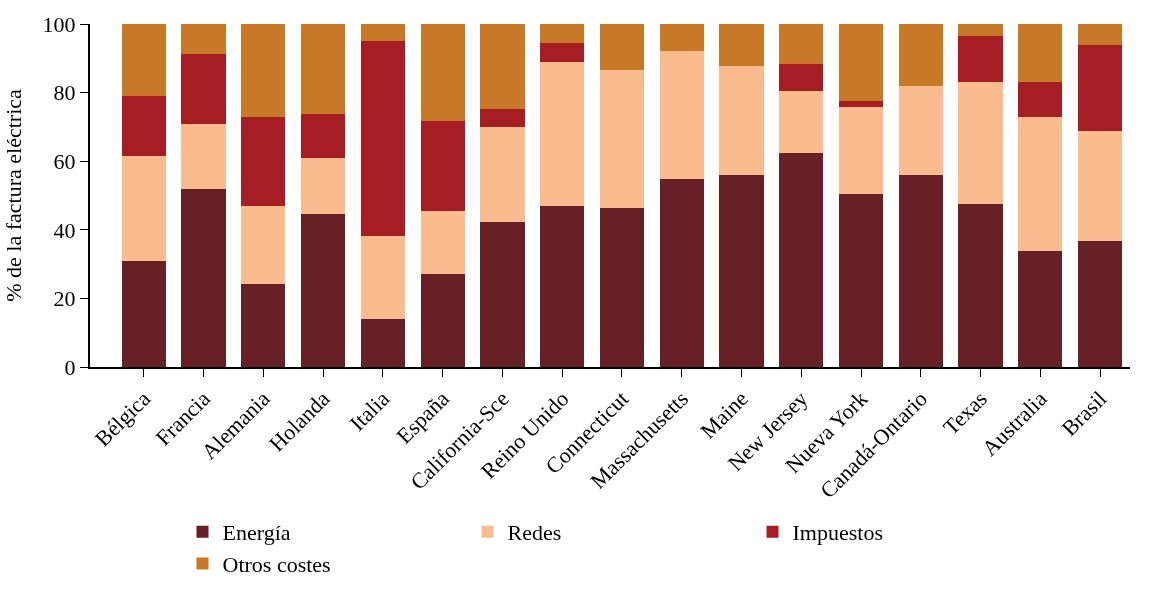 This screenshot has width=1150, height=597. I want to click on legend-label: Otros costes, so click(276, 565).